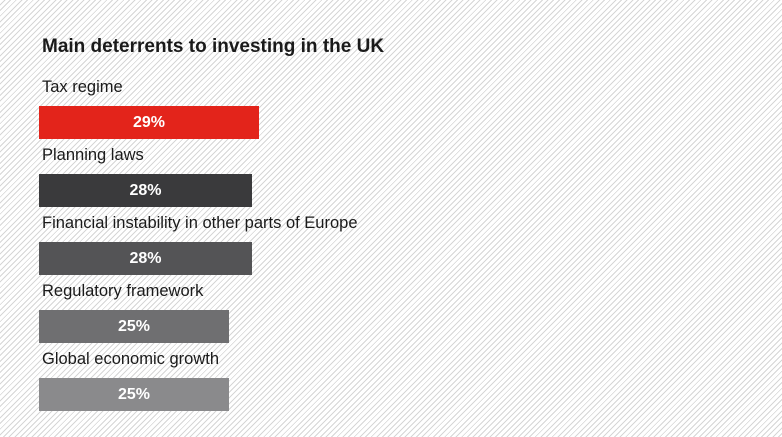  Describe the element at coordinates (131, 359) in the screenshot. I see `category-label: Global economic growth` at that location.